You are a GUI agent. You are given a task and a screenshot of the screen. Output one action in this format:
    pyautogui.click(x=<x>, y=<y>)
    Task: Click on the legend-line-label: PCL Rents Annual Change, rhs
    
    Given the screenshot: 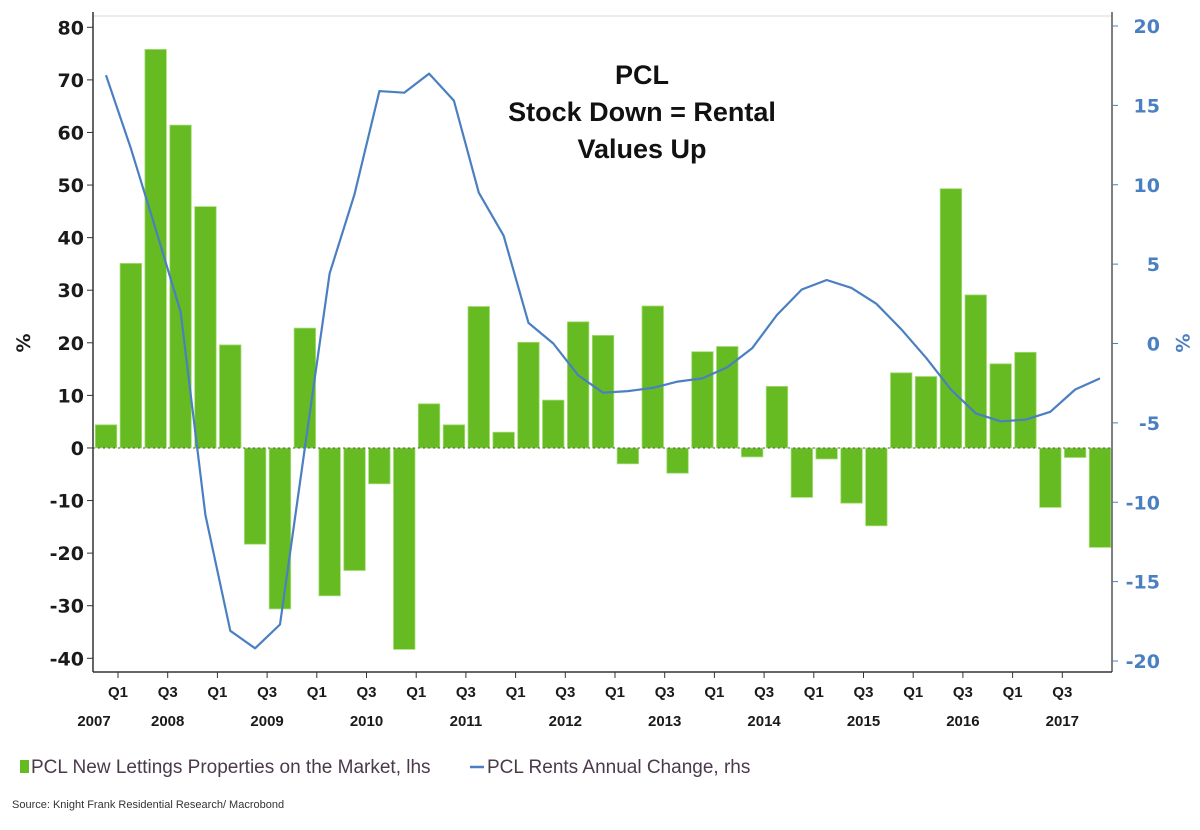 What is the action you would take?
    pyautogui.click(x=618, y=767)
    